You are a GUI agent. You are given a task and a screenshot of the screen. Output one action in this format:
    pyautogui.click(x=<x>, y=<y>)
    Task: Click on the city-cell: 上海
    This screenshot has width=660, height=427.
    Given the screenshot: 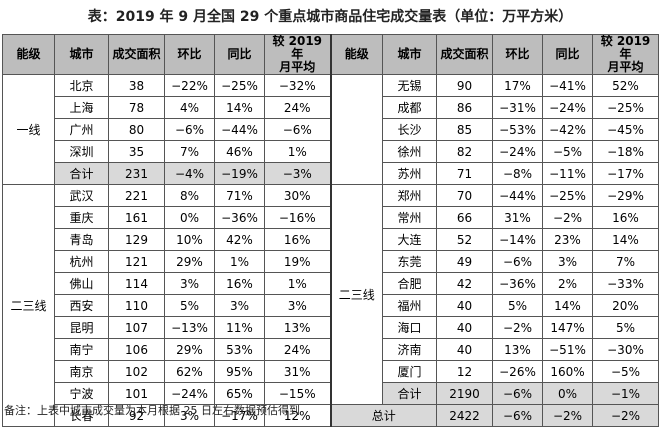 What is the action you would take?
    pyautogui.click(x=81, y=107)
    